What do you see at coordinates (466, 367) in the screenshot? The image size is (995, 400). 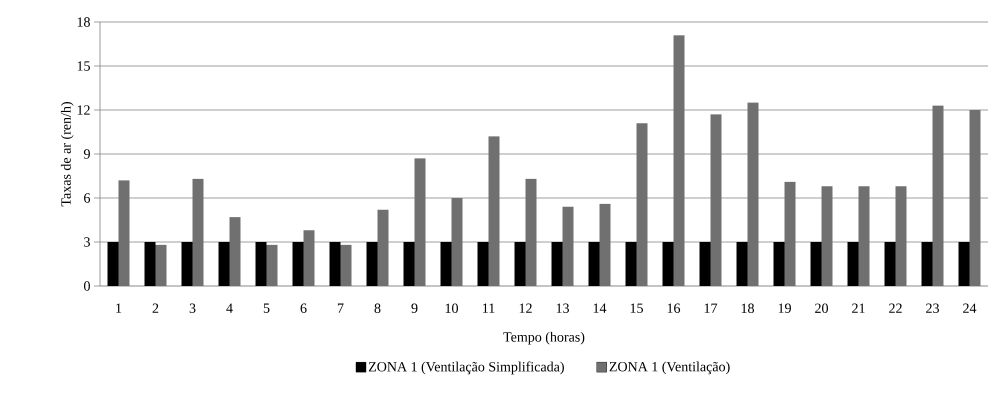 I see `legend-label: ZONA 1 (Ventilação Simplificada)` at bounding box center [466, 367].